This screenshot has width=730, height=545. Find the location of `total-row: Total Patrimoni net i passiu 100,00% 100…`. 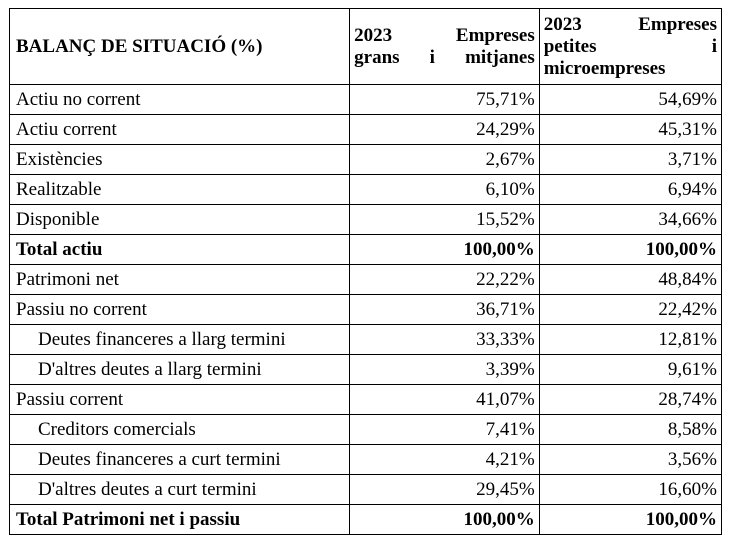

total-row: Total Patrimoni net i passiu 100,00% 100… is located at coordinates (365, 519).